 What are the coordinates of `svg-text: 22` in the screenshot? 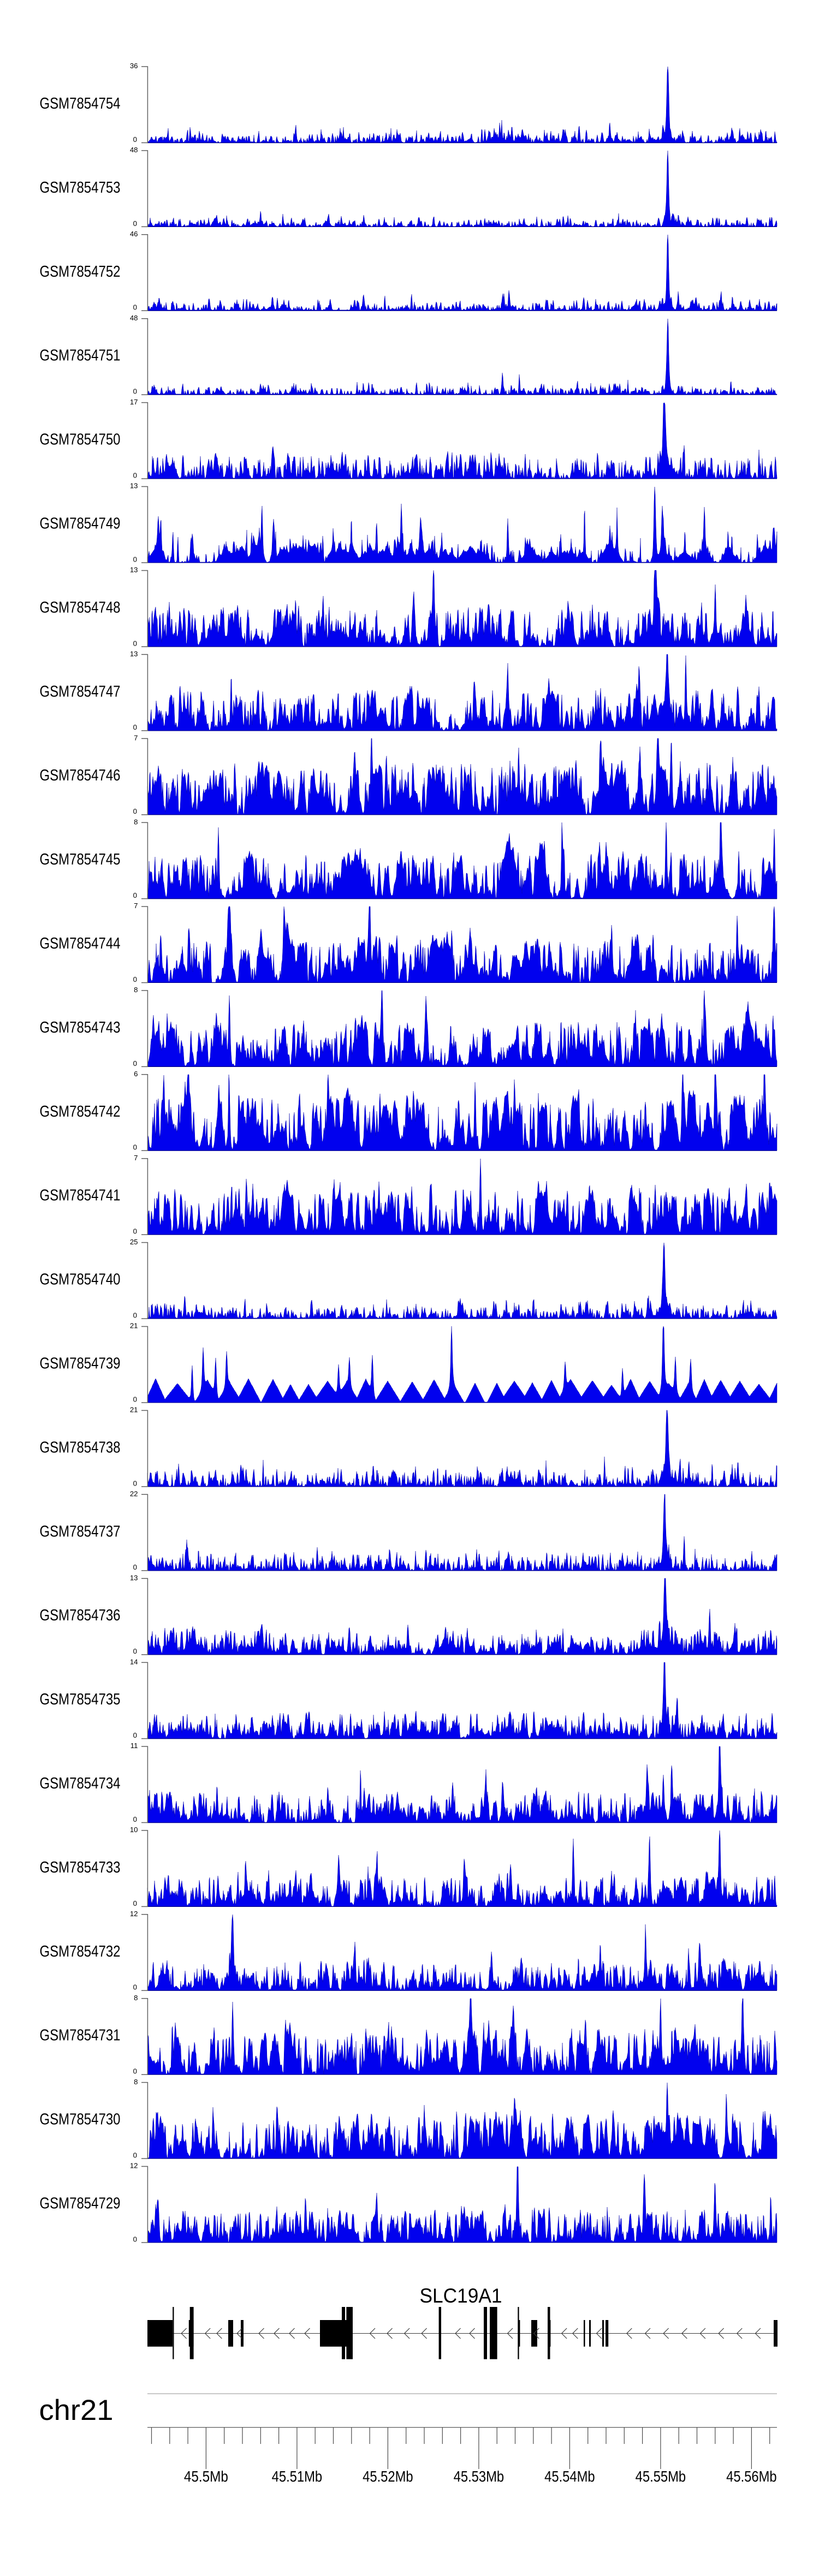 It's located at (134, 1494).